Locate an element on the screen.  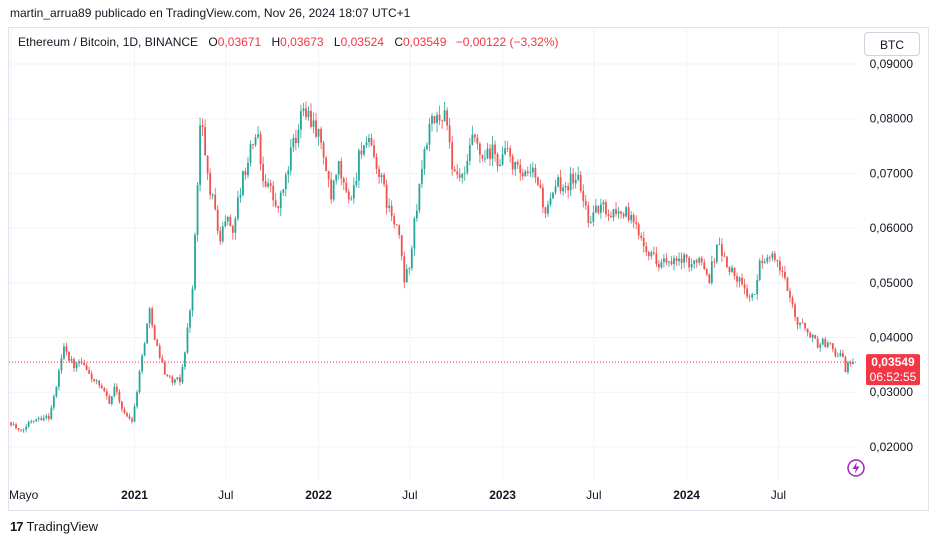
footer-brand: TradingView is located at coordinates (62, 526).